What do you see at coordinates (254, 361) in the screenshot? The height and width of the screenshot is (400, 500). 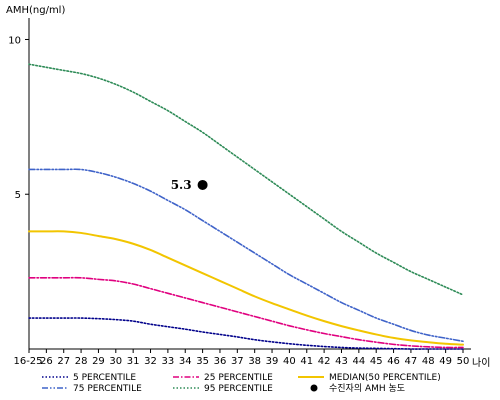 I see `x-tick-label: 38` at bounding box center [254, 361].